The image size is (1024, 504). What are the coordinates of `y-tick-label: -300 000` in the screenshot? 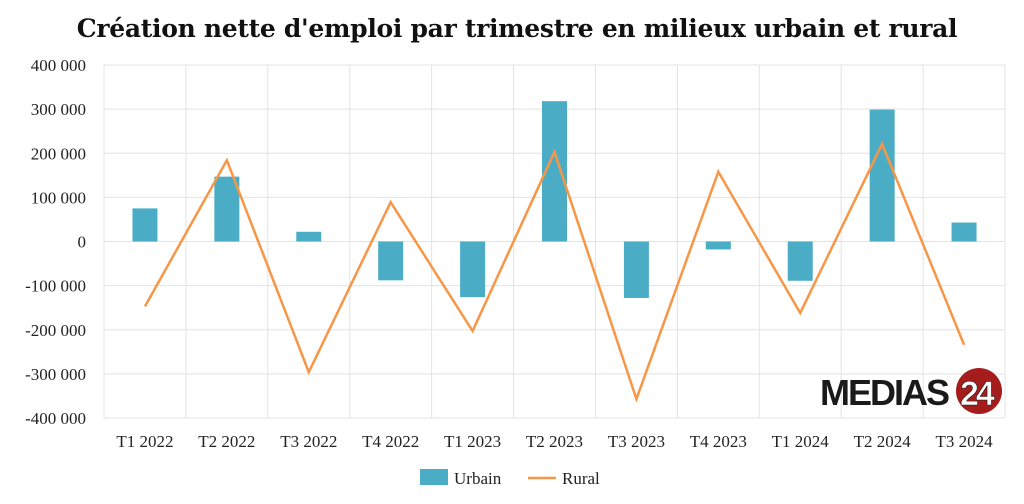 It's located at (55, 374).